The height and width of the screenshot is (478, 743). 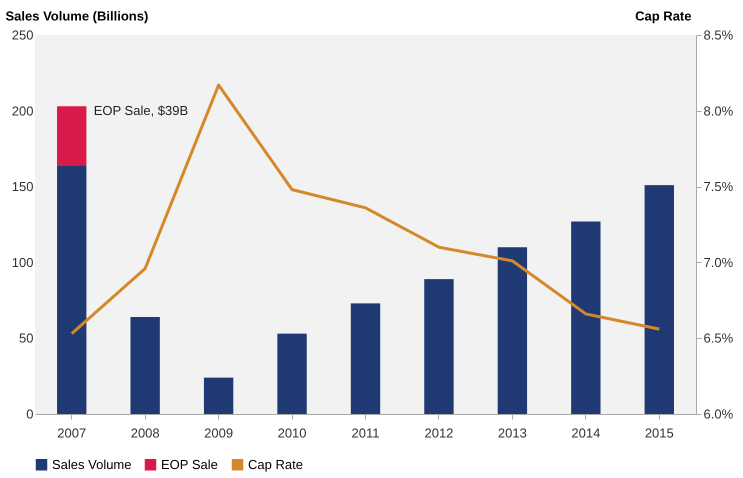 I want to click on x-tick-label: 2007, so click(x=71, y=433).